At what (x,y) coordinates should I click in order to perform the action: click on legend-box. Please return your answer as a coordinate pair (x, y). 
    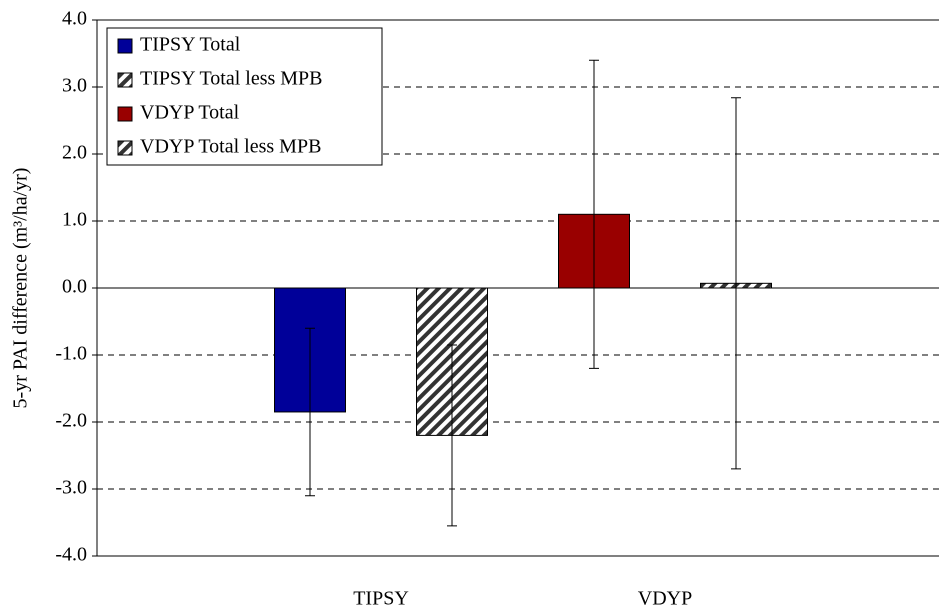
    Looking at the image, I should click on (244, 96).